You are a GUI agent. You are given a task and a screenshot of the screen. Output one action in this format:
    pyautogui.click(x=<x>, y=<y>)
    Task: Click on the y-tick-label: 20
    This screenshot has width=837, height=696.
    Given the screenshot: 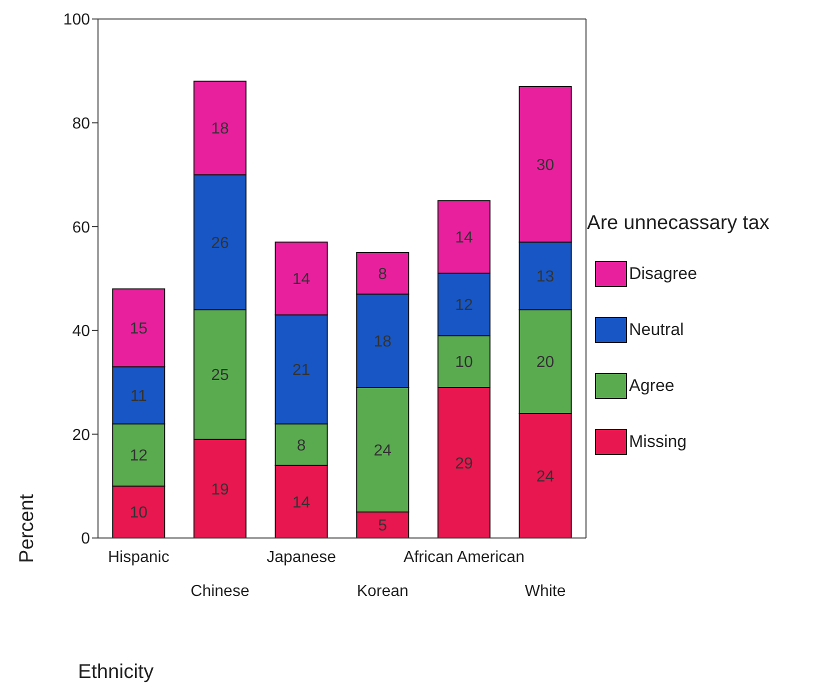 What is the action you would take?
    pyautogui.click(x=81, y=435)
    